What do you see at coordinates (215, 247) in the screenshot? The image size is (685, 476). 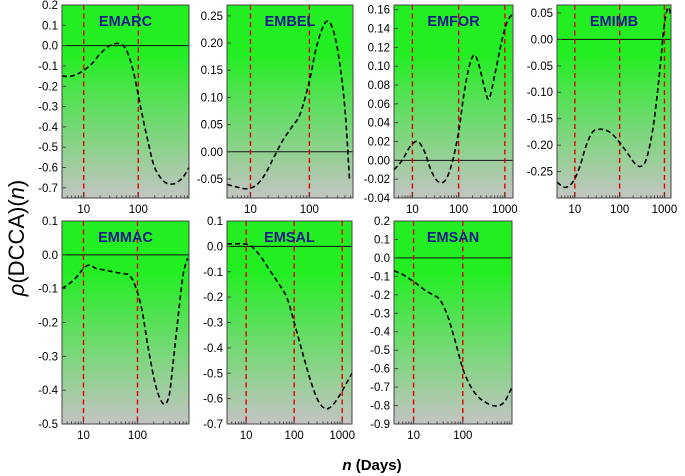 I see `ytick-label-emsal: 0.0` at bounding box center [215, 247].